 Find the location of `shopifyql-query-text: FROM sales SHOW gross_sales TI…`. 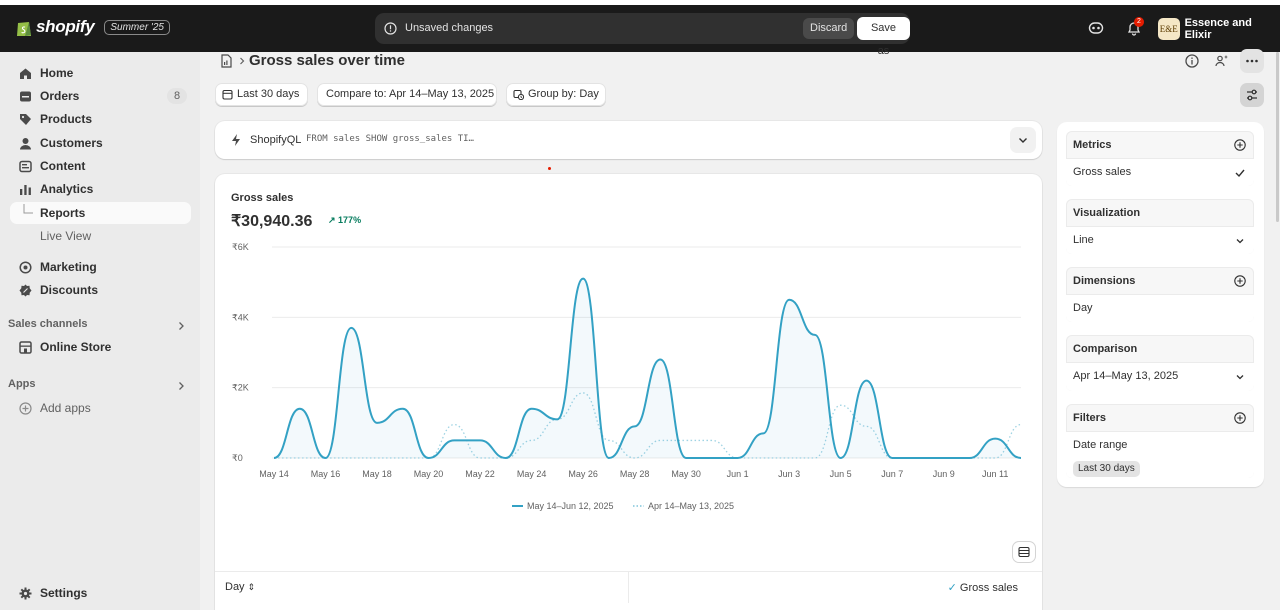

shopifyql-query-text: FROM sales SHOW gross_sales TI… is located at coordinates (390, 139).